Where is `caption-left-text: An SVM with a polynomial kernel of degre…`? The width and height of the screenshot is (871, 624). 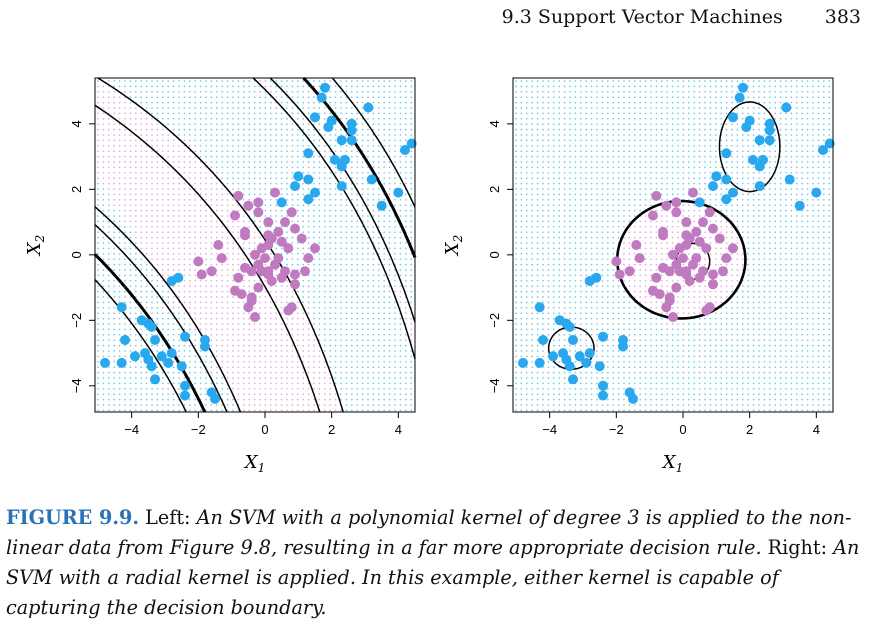
caption-left-text: An SVM with a polynomial kernel of degre… is located at coordinates (429, 532).